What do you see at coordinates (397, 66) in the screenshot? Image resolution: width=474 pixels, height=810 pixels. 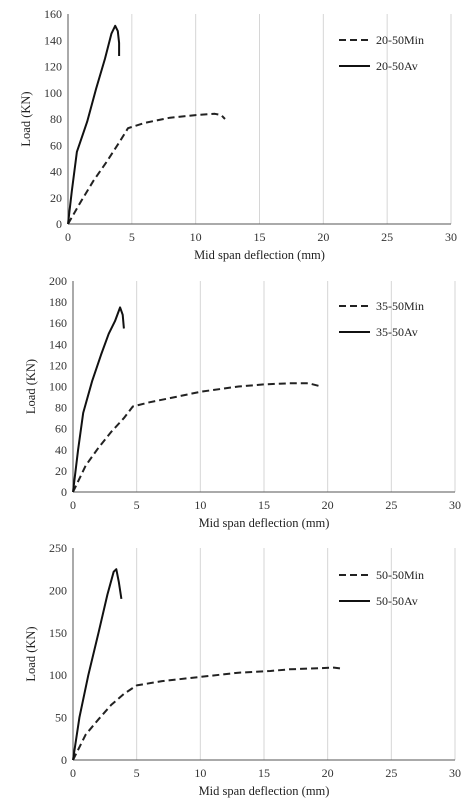 I see `legend-label: 20-50Av` at bounding box center [397, 66].